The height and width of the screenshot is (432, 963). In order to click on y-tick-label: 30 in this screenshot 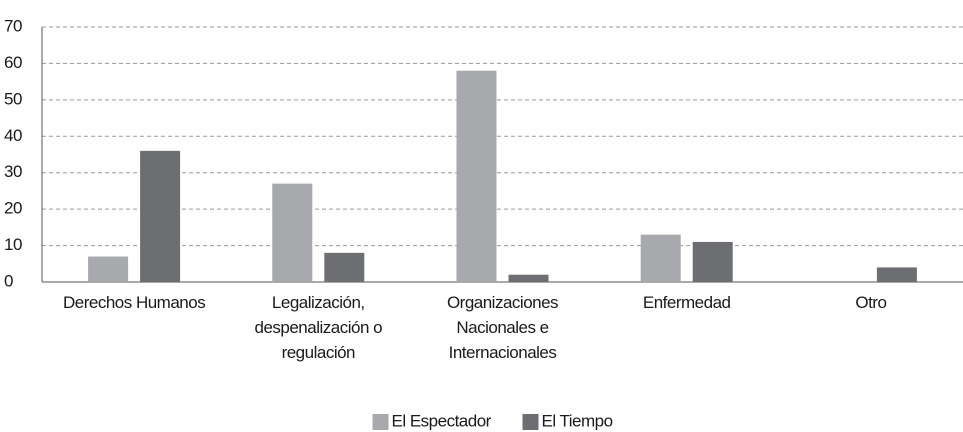, I will do `click(13, 171)`.